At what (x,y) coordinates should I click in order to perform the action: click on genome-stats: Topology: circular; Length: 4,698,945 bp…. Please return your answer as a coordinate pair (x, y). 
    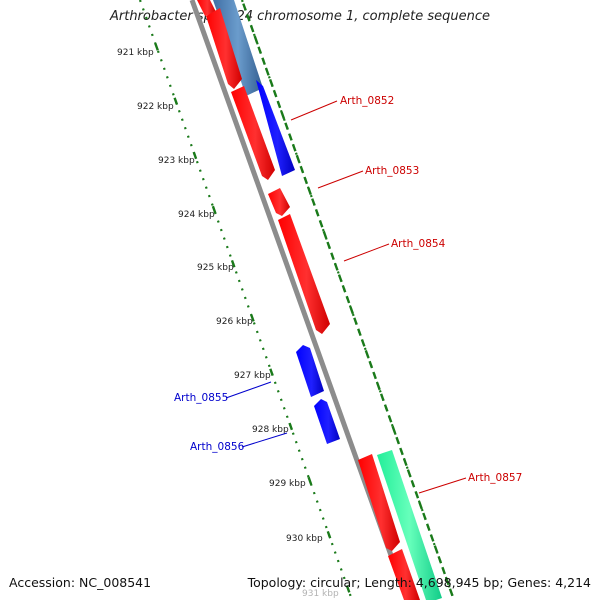
    Looking at the image, I should click on (419, 582).